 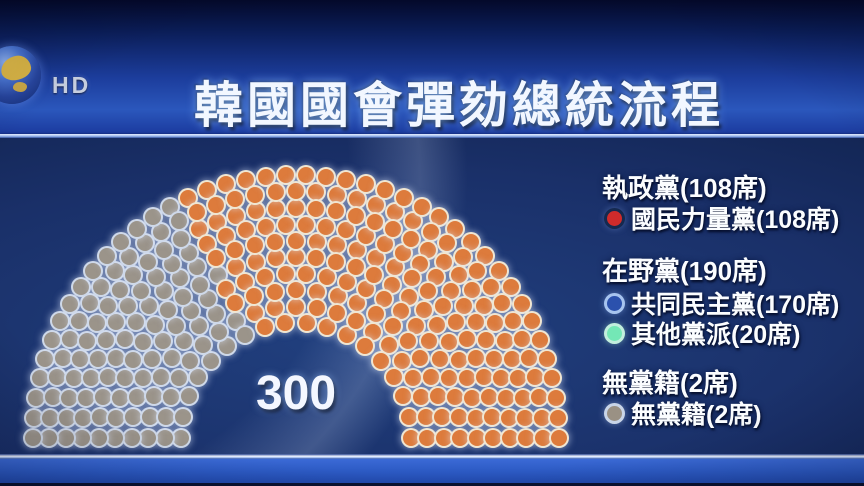 I want to click on legend-group-heading-independent: 無黨籍(2席), so click(x=670, y=383).